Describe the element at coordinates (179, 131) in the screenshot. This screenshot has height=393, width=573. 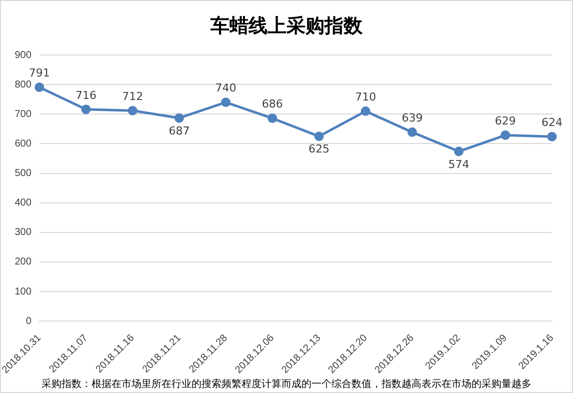
I see `data-label: 687` at that location.